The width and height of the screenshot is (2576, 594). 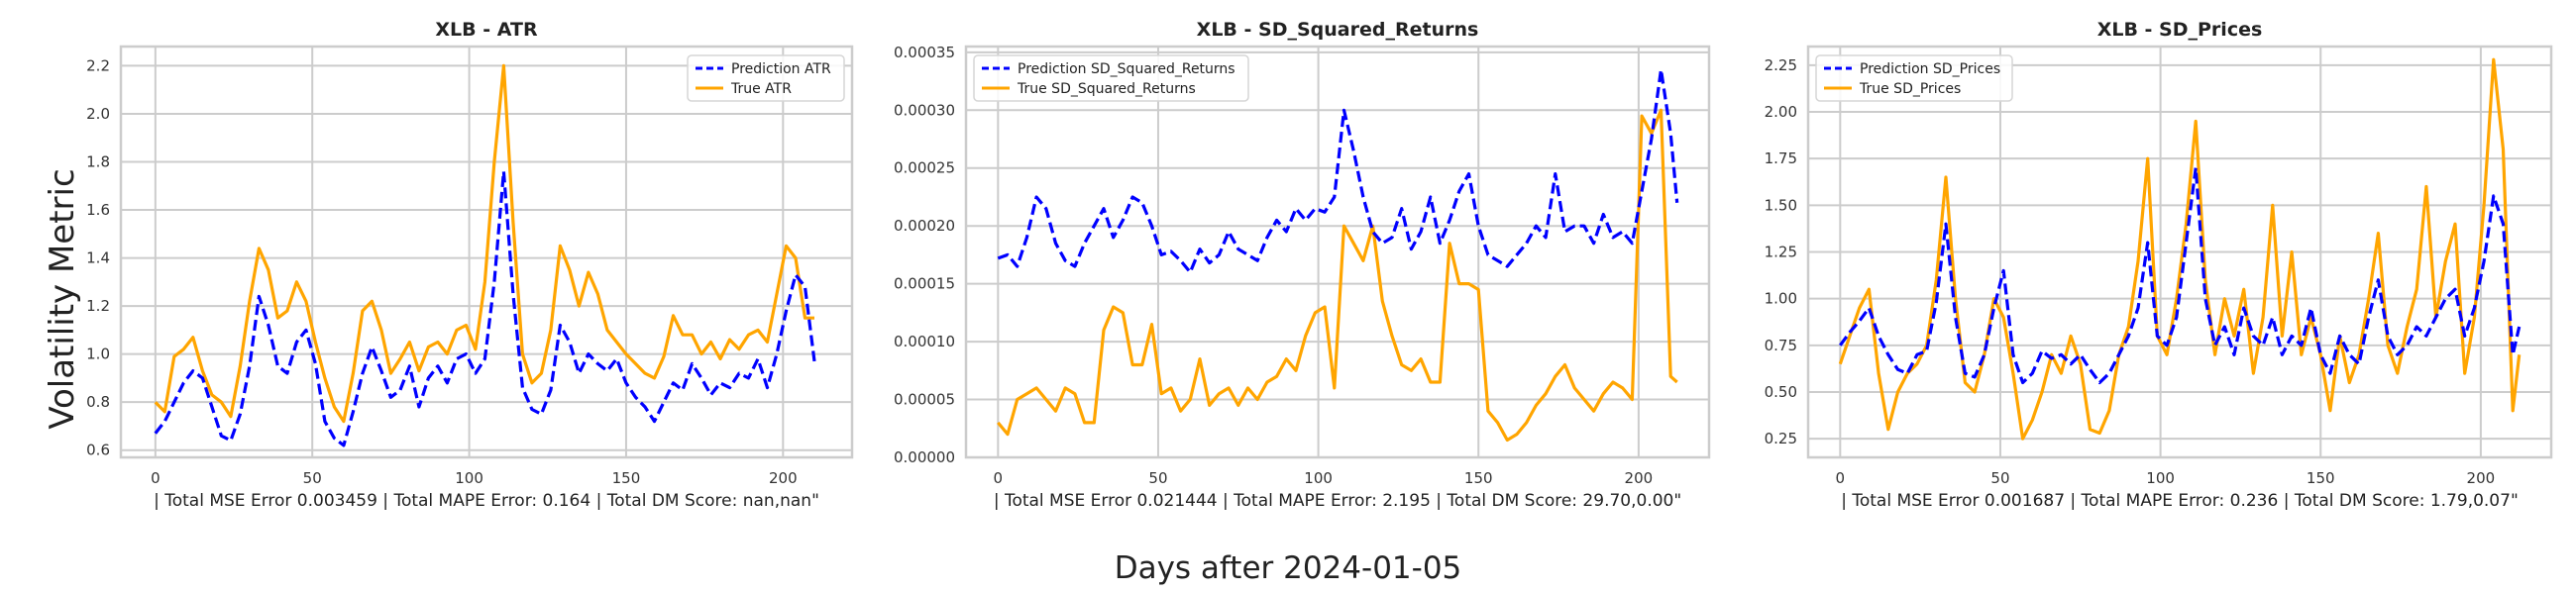 I want to click on y-tick-label: 1.0, so click(x=98, y=354).